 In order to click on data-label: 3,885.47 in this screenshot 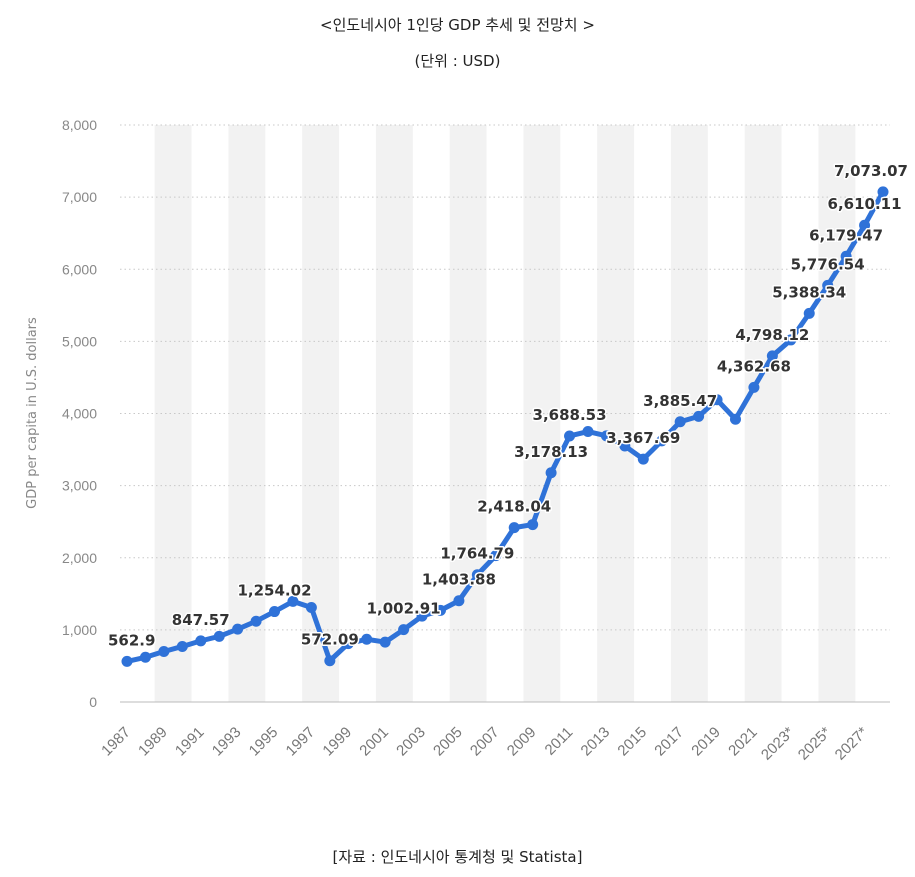, I will do `click(680, 401)`.